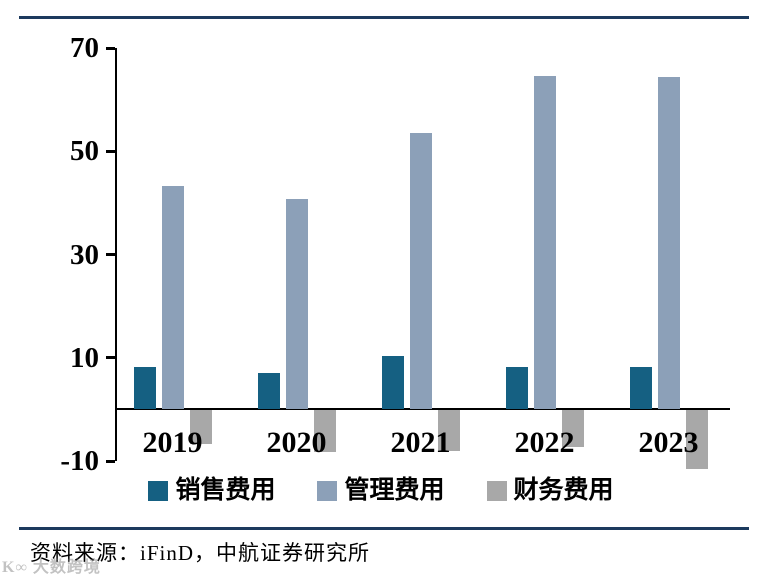  What do you see at coordinates (172, 443) in the screenshot?
I see `x-axis-label: 2019` at bounding box center [172, 443].